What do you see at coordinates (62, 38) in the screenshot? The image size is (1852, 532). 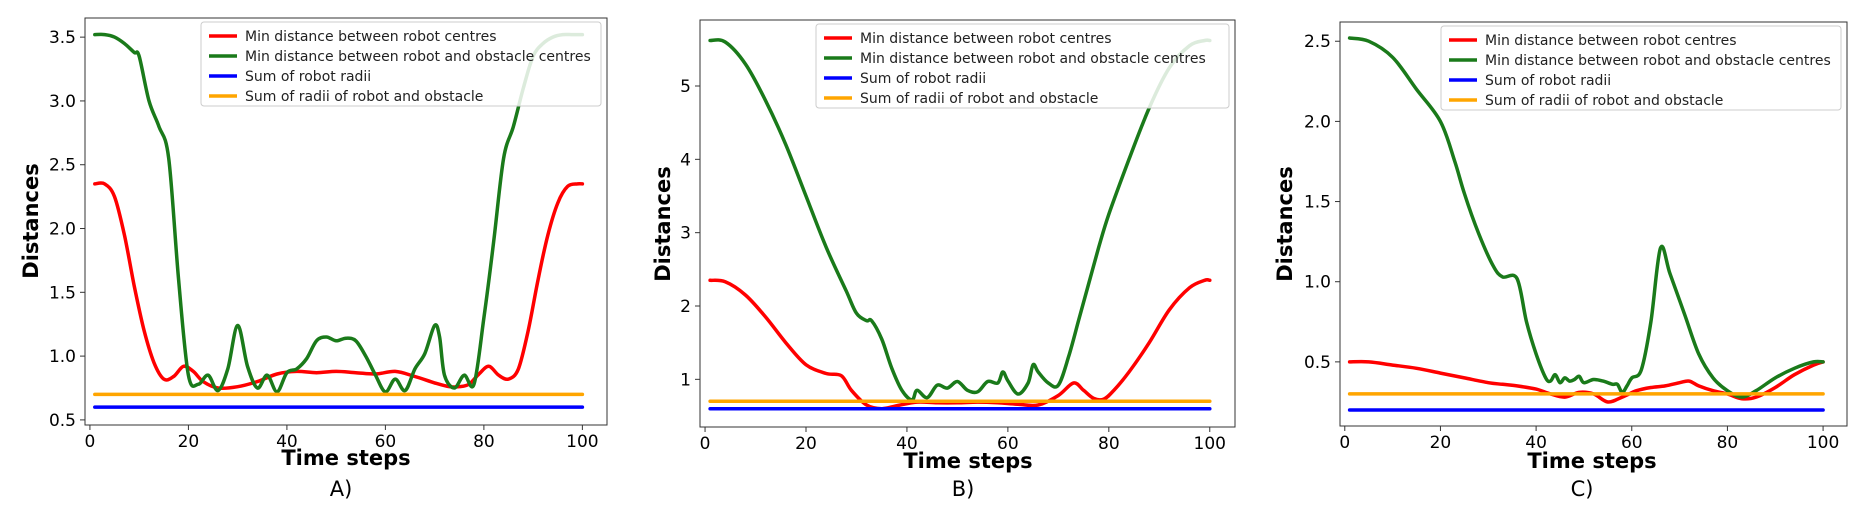 I see `y-tick-label: 3.5` at bounding box center [62, 38].